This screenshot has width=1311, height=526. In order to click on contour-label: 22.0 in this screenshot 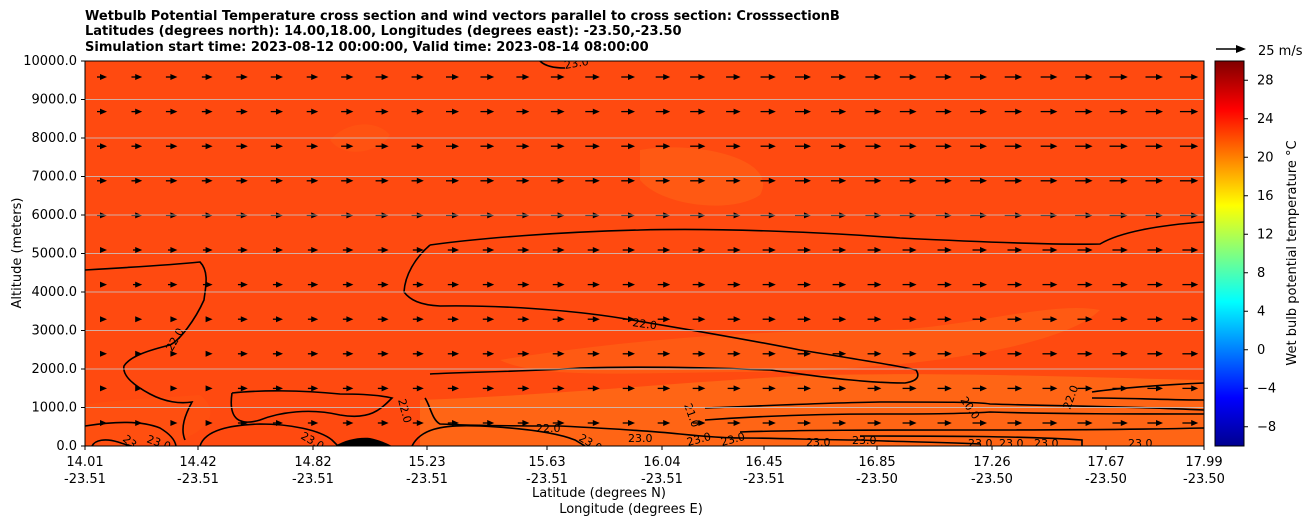, I will do `click(645, 324)`.